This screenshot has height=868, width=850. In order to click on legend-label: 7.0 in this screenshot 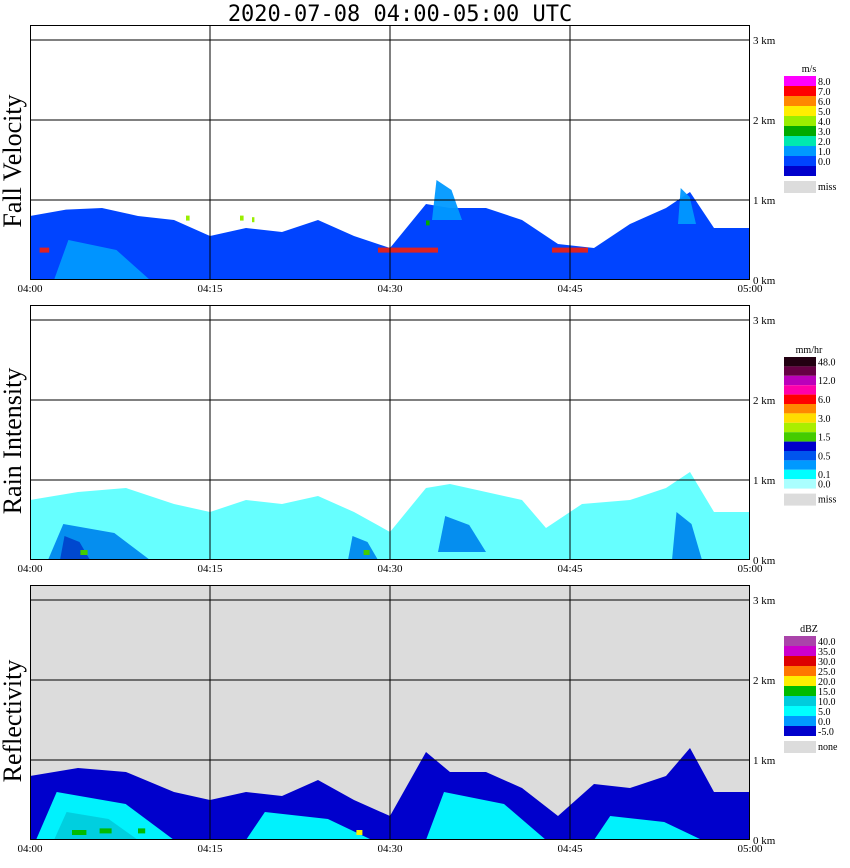, I will do `click(824, 92)`.